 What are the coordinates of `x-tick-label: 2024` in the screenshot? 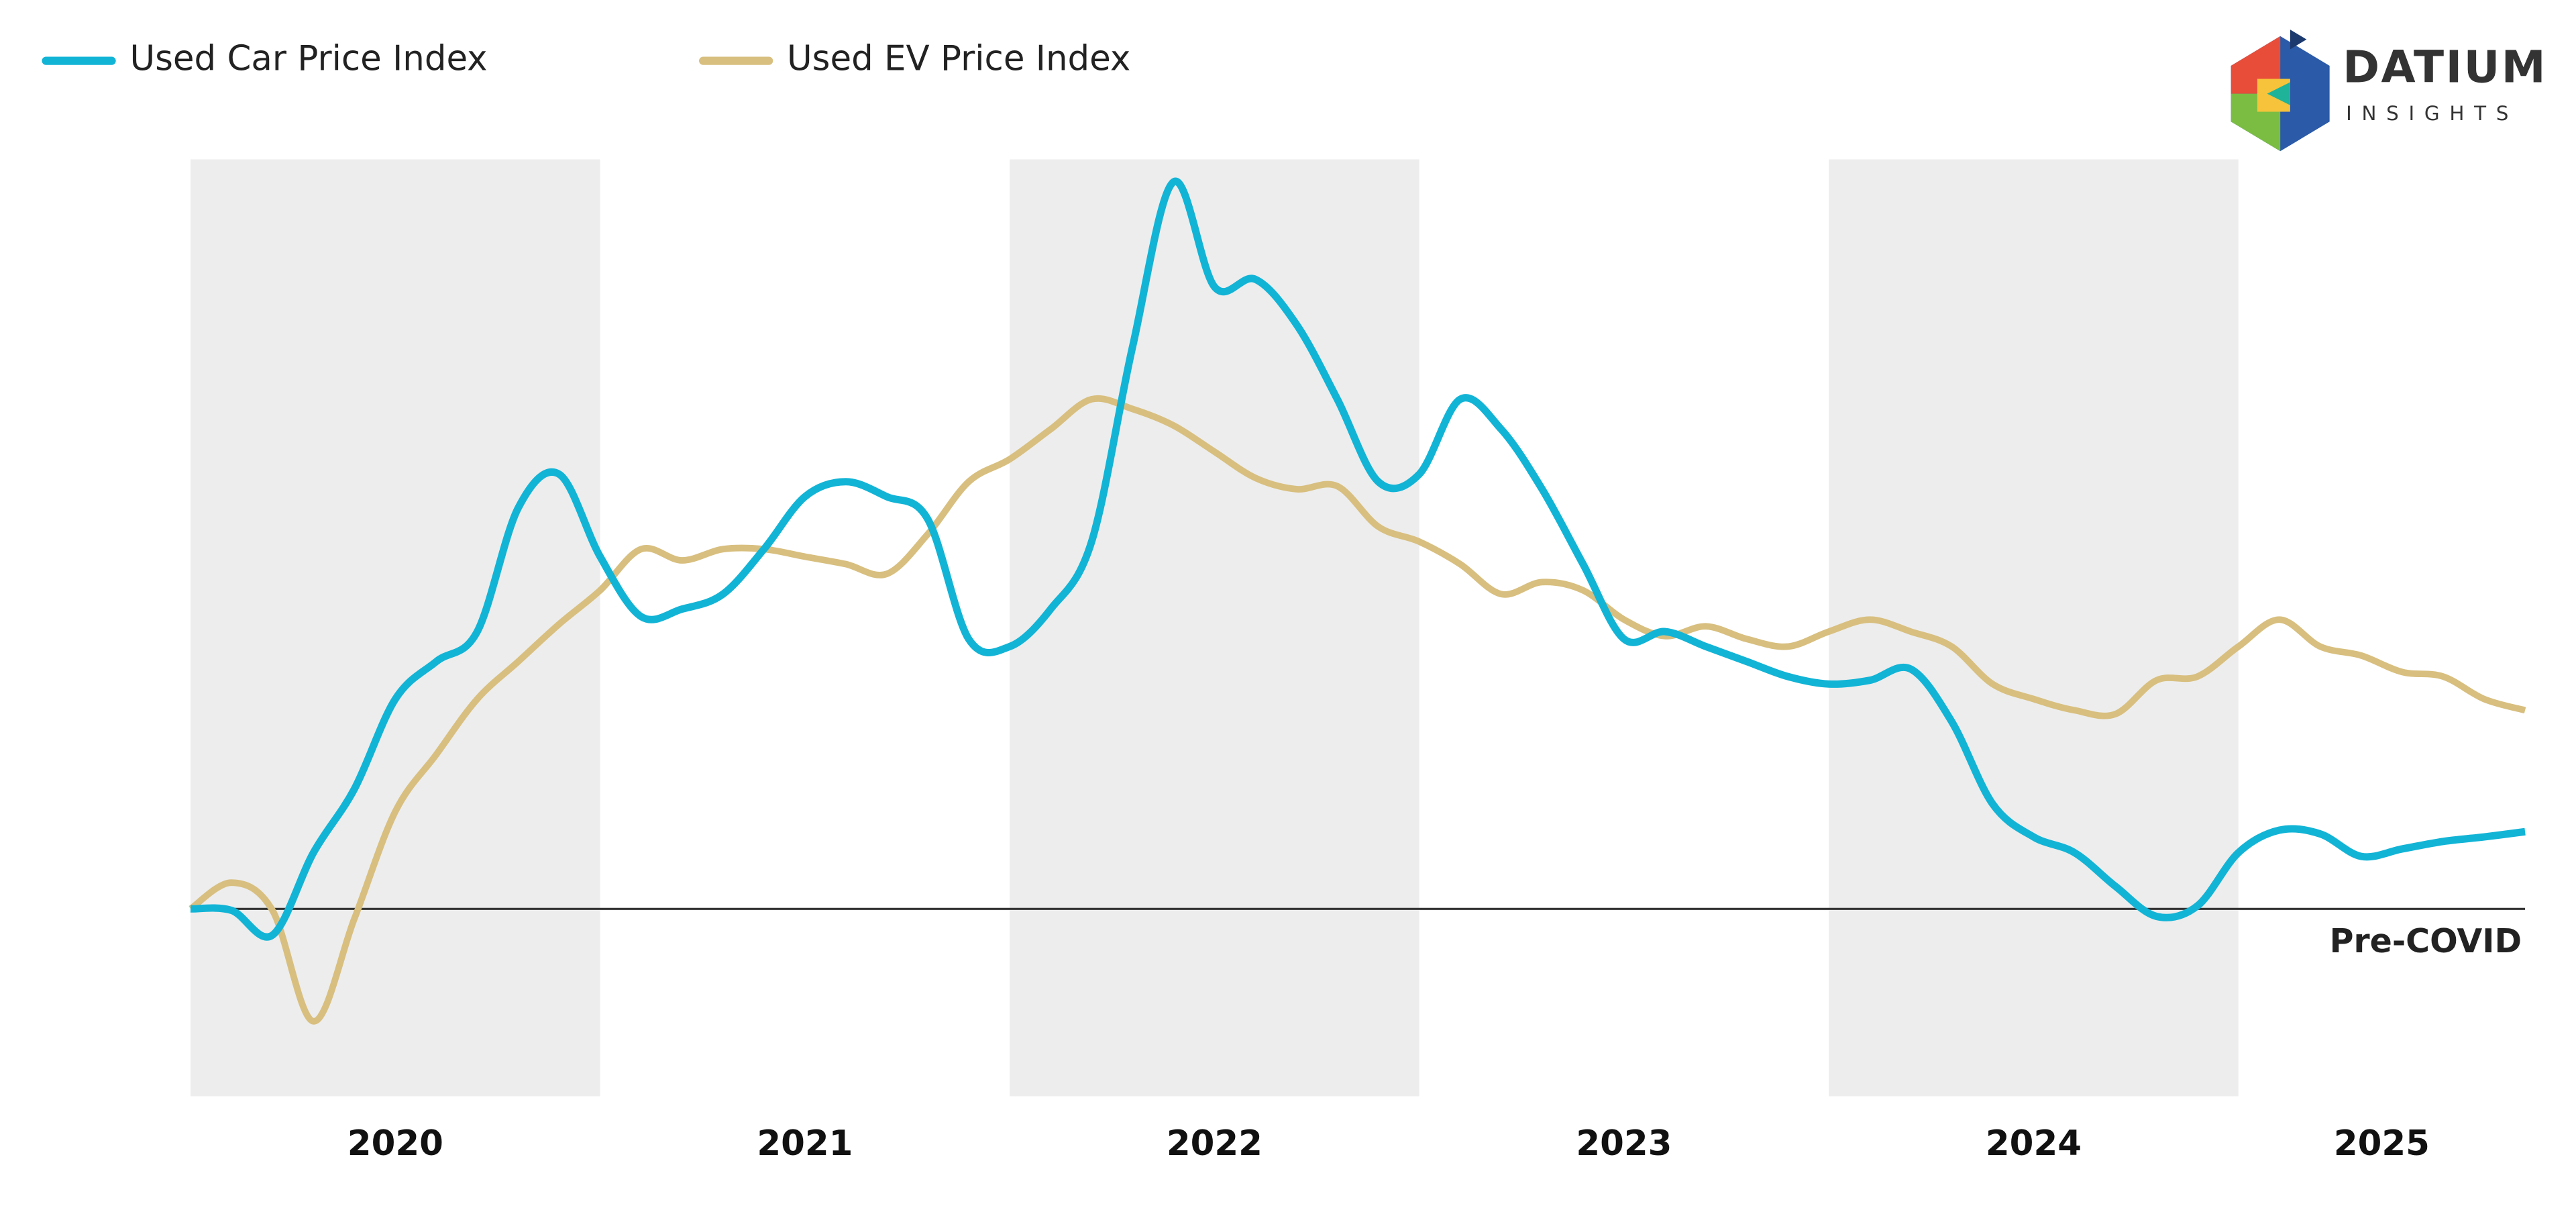 It's located at (2034, 1143).